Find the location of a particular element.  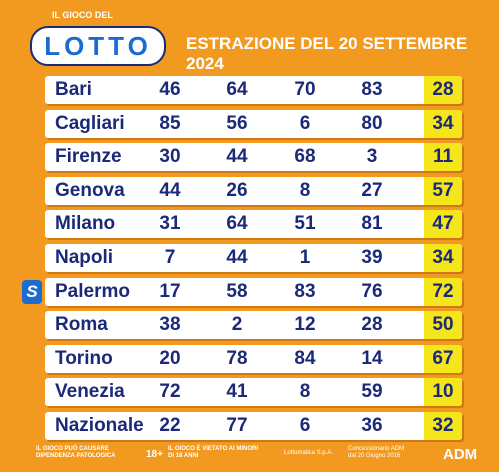

city-name: Genova is located at coordinates (90, 190).